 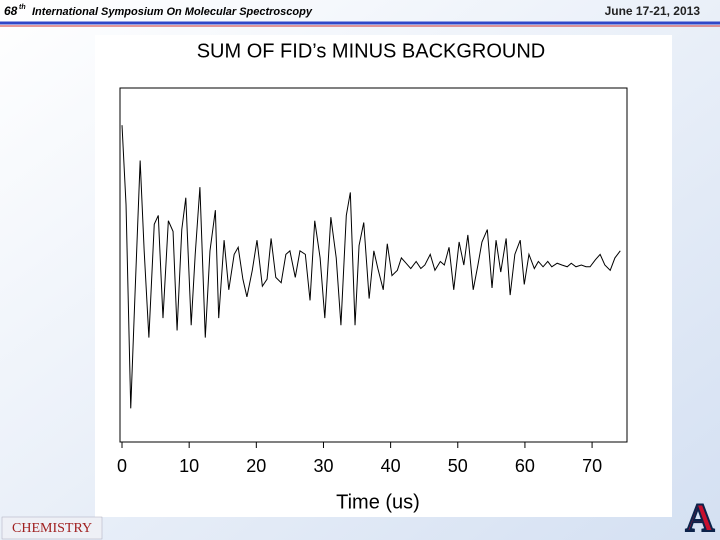 What do you see at coordinates (323, 466) in the screenshot?
I see `x-tick-label: 30` at bounding box center [323, 466].